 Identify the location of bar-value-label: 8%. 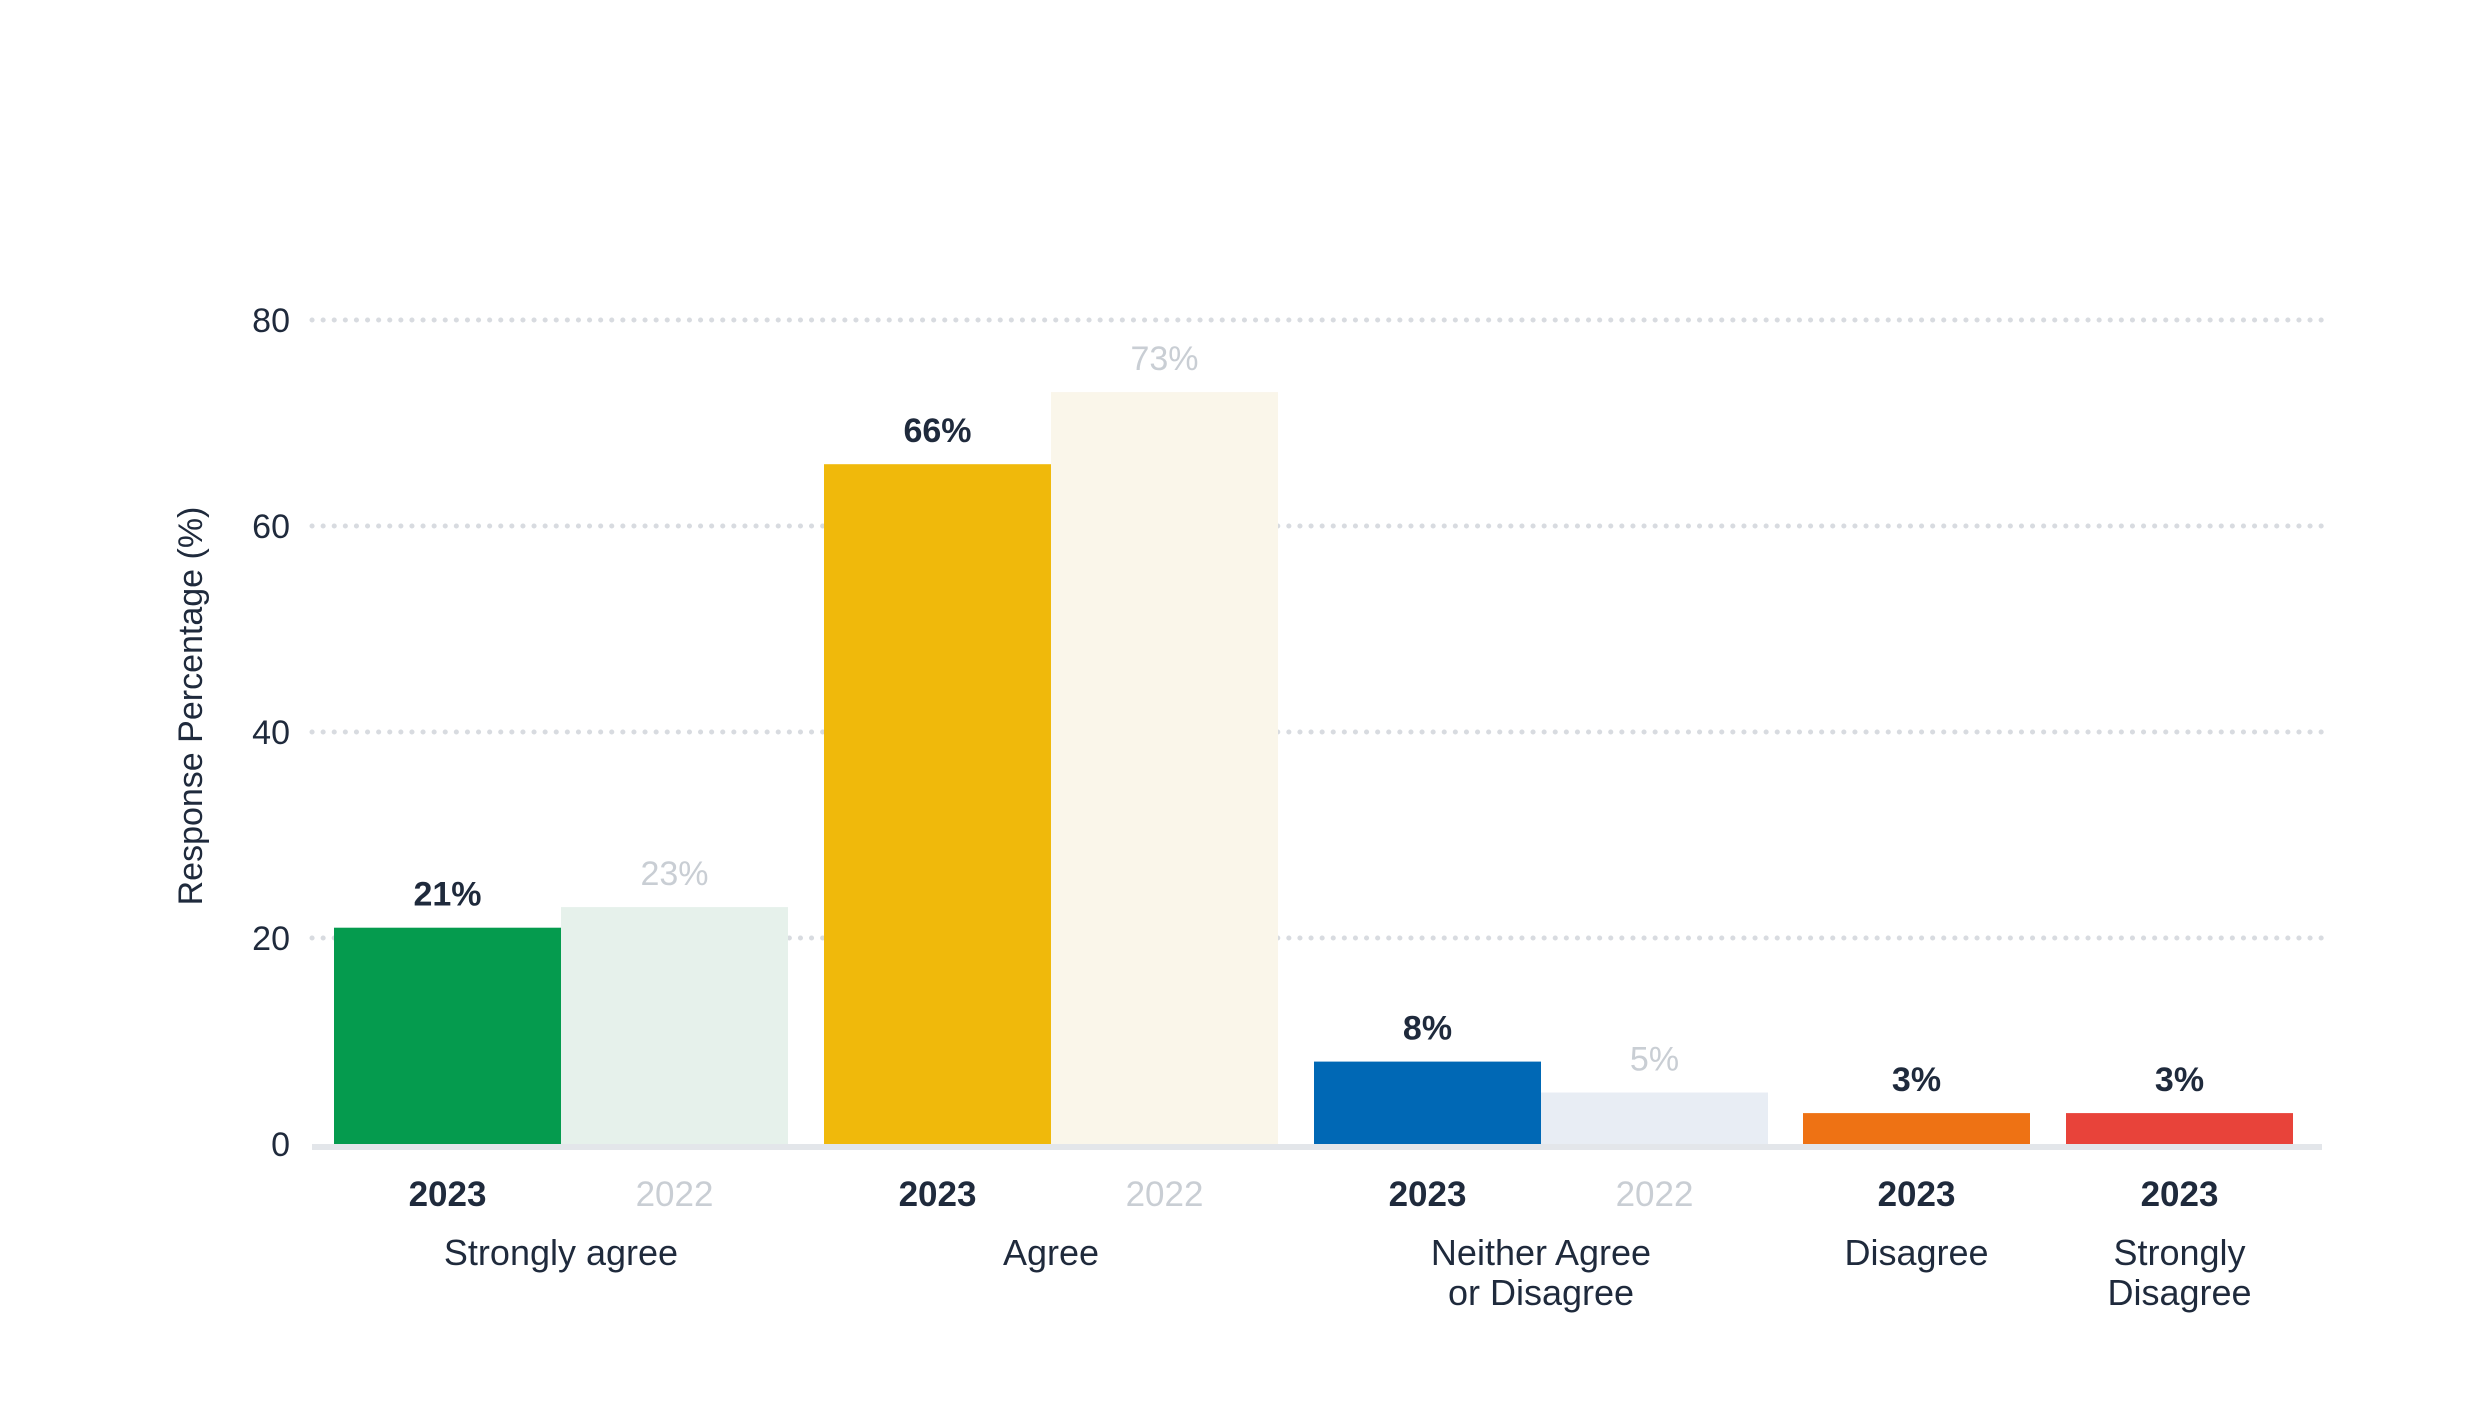
(1427, 1029).